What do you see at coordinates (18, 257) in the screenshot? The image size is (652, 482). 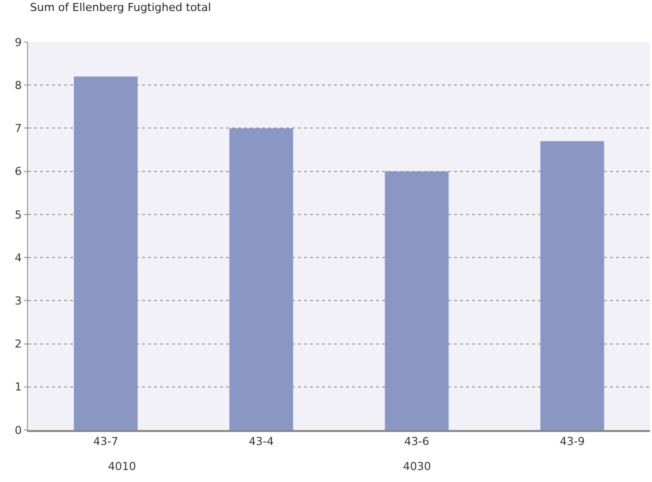 I see `y-tick-label: 4` at bounding box center [18, 257].